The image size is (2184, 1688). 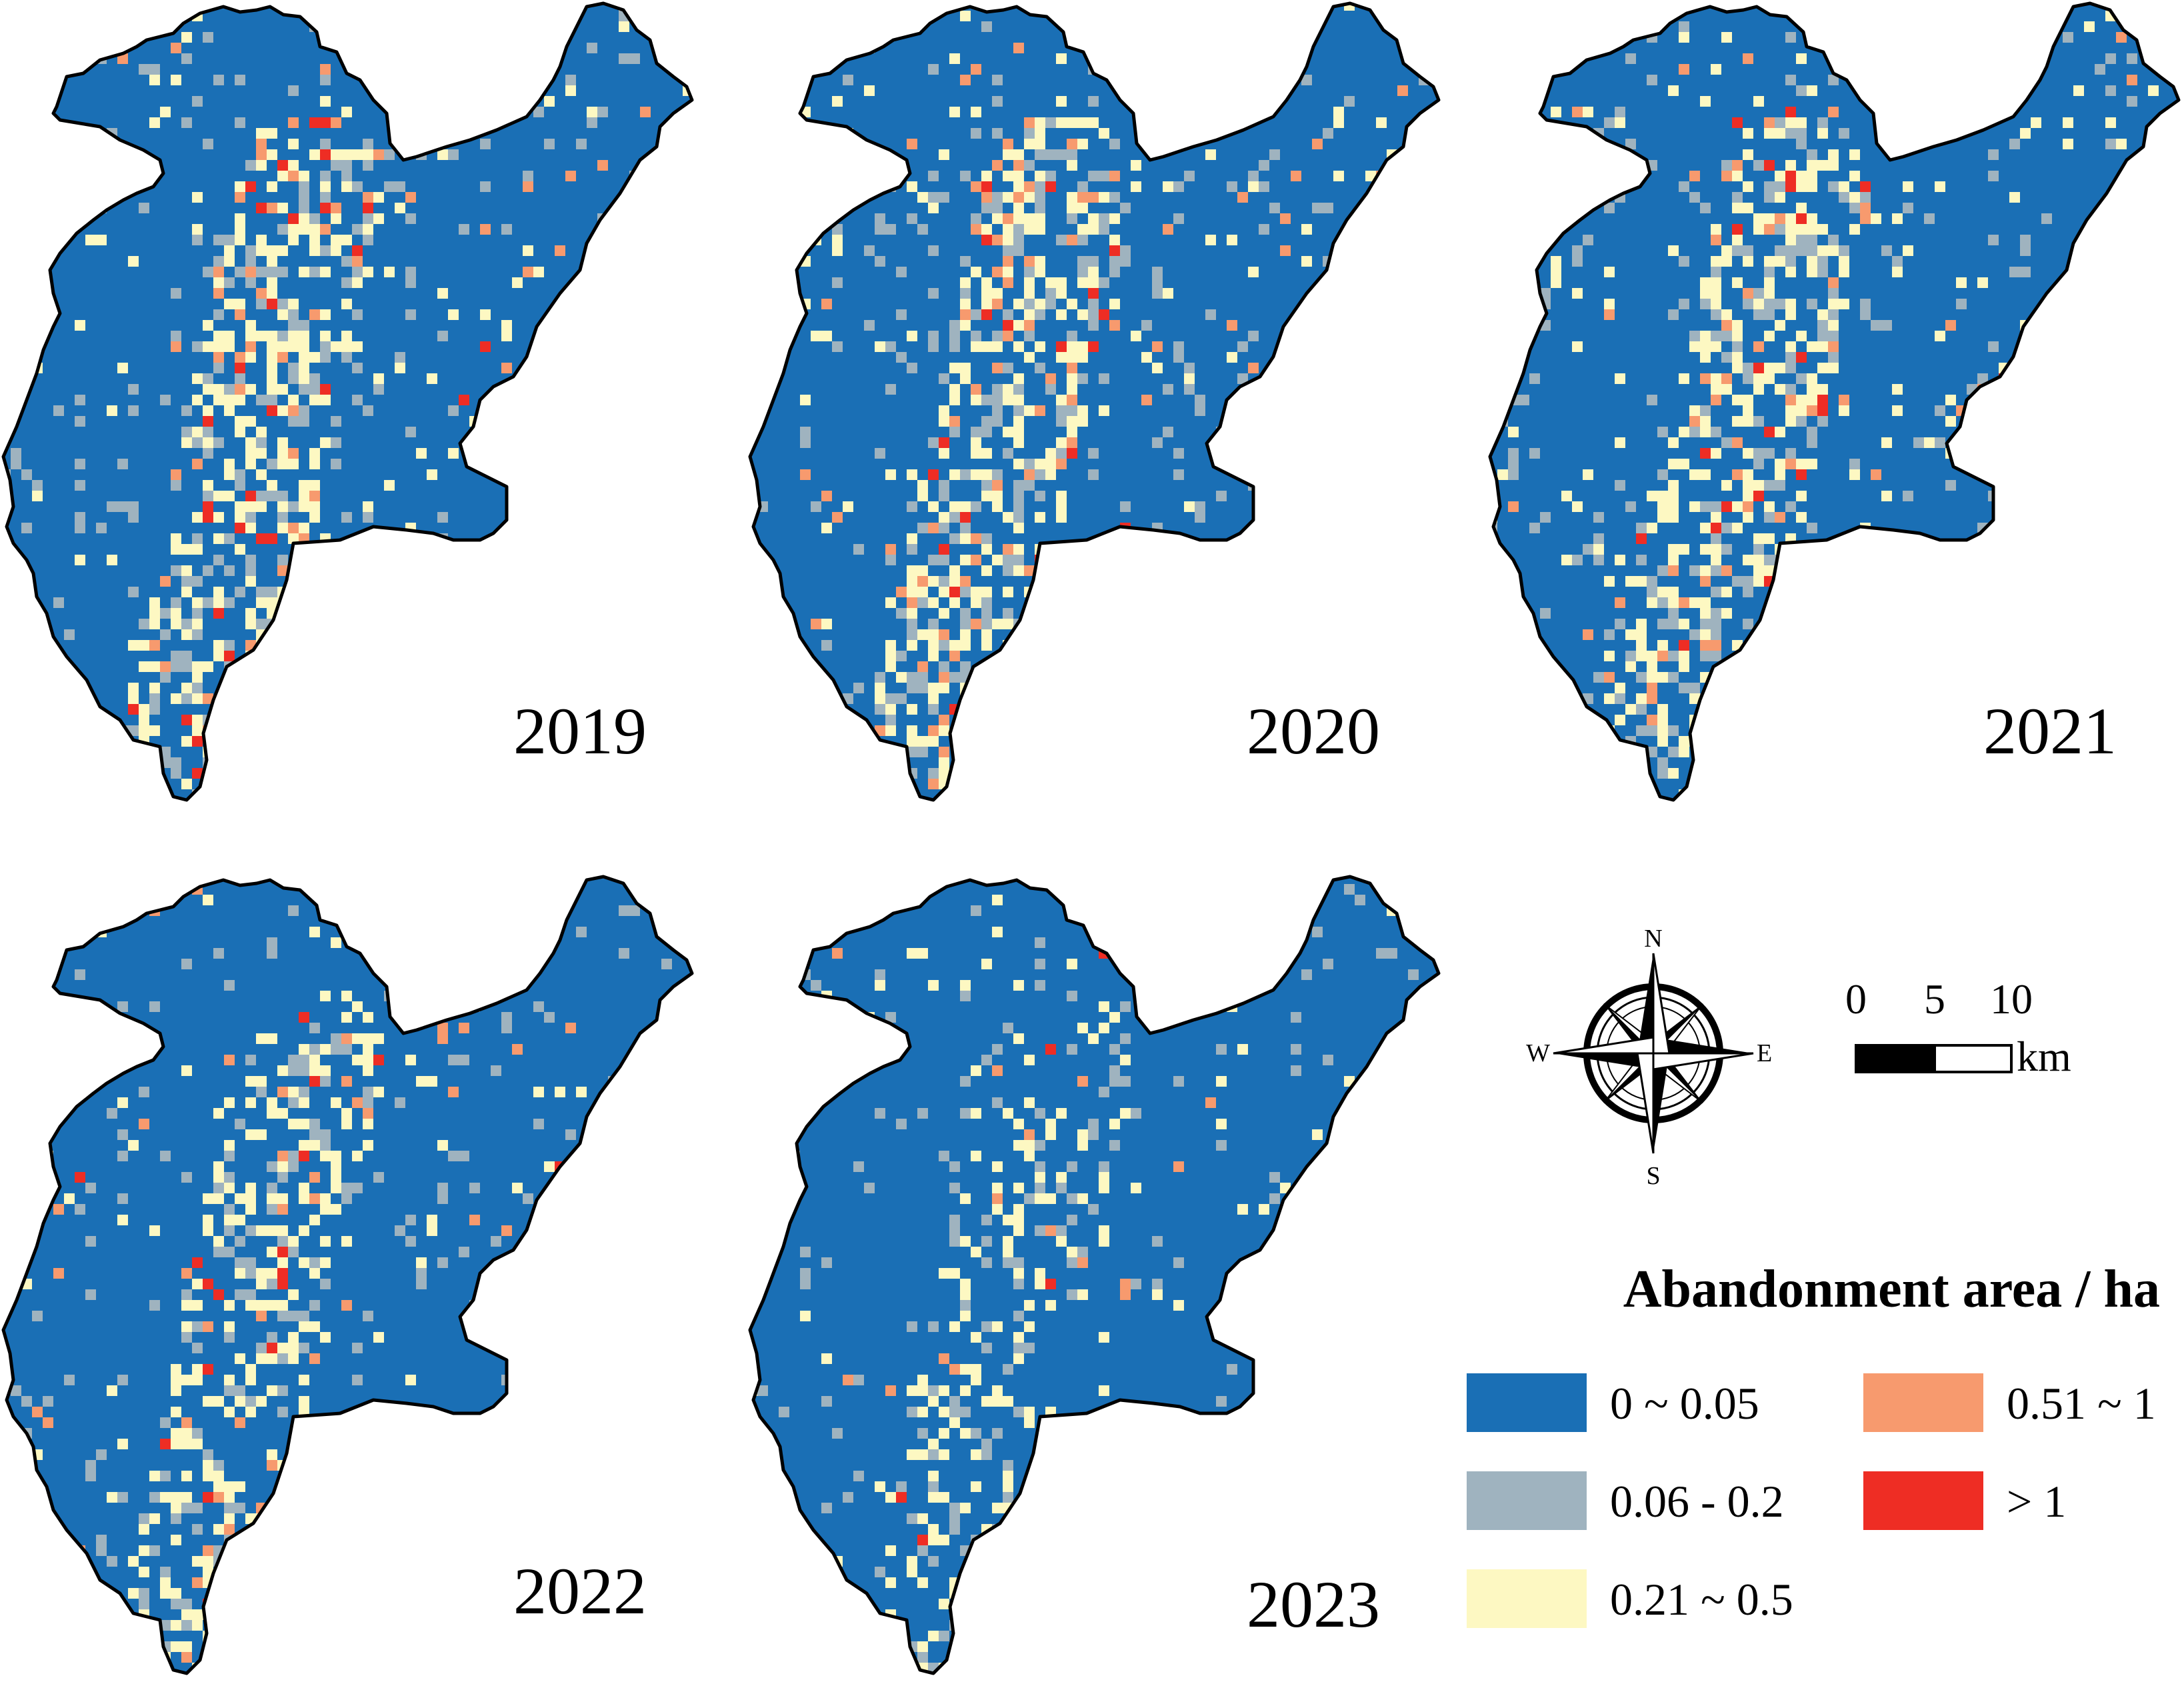 What do you see at coordinates (1649, 1057) in the screenshot?
I see `north-arrow-compass-icon: N S E W` at bounding box center [1649, 1057].